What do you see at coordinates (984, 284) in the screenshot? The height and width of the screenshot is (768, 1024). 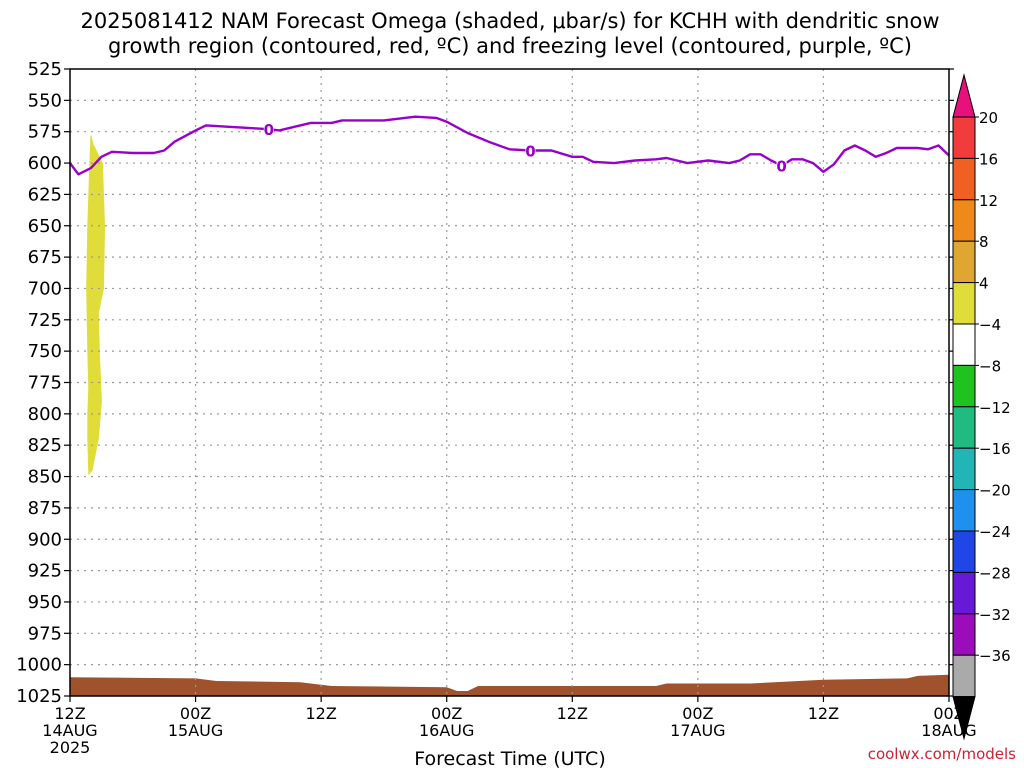 I see `colorbar-label: 4` at bounding box center [984, 284].